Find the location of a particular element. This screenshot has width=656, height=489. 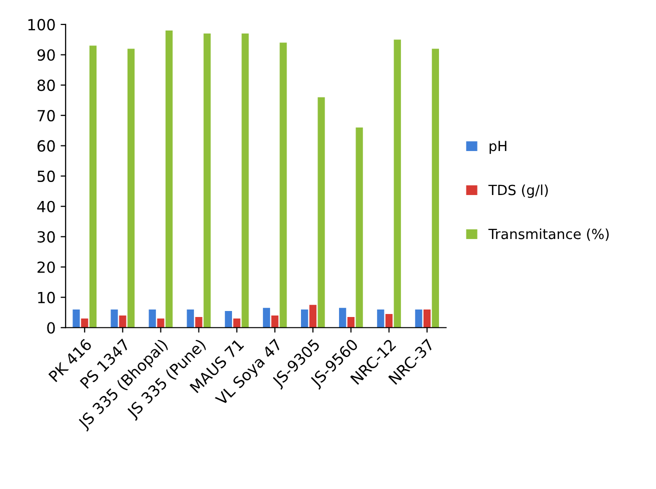

y-tick-label: 0 is located at coordinates (51, 328).